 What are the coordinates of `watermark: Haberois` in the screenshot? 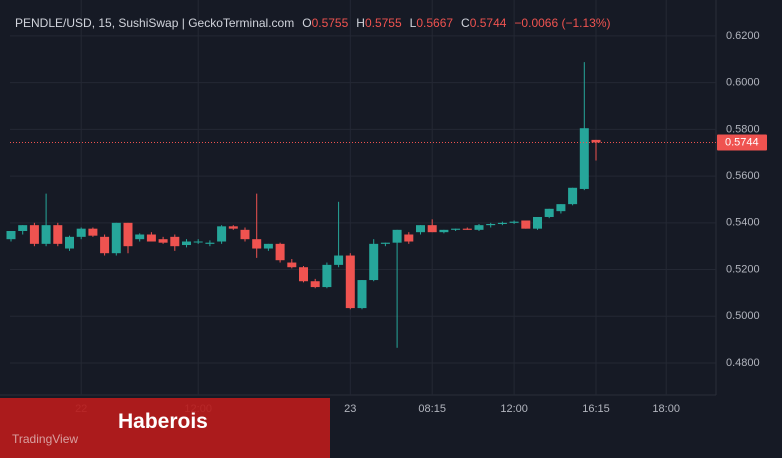 It's located at (163, 421).